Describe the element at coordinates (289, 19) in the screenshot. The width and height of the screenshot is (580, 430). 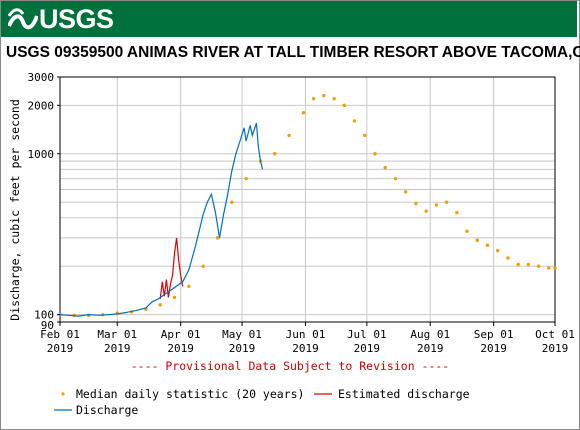
I see `usgs-banner: USGS` at that location.